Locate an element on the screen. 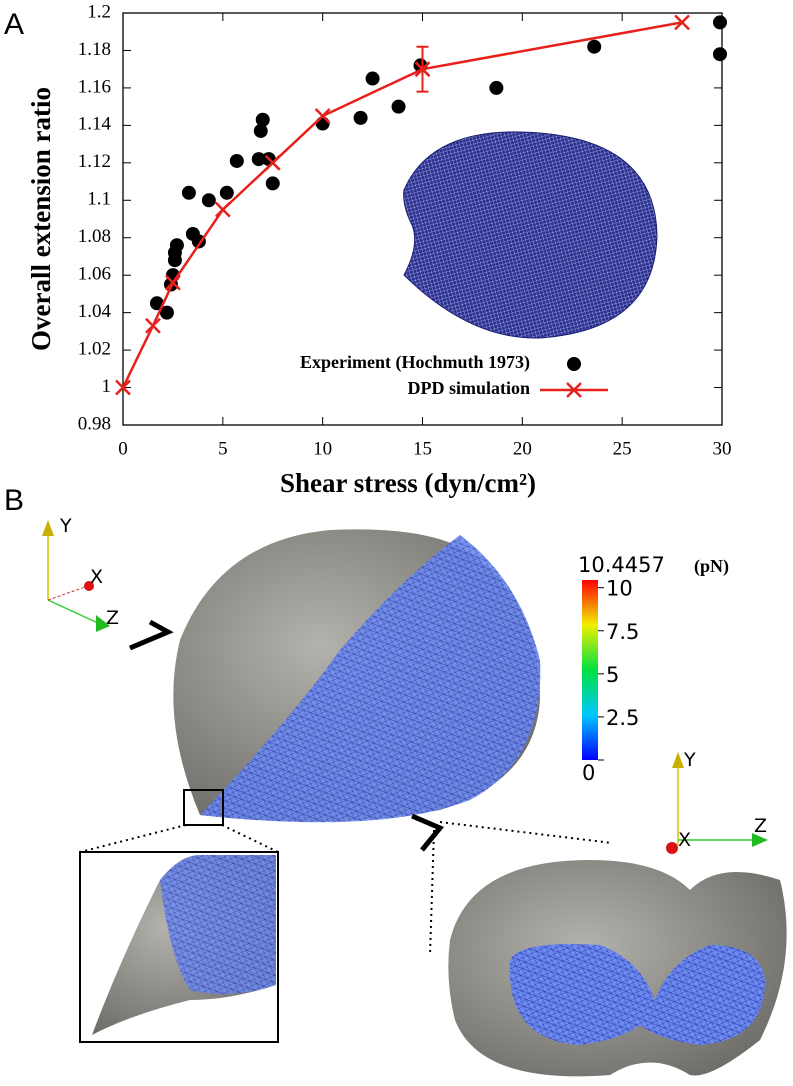 Image resolution: width=793 pixels, height=1086 pixels. x-tick-label: 20 is located at coordinates (522, 448).